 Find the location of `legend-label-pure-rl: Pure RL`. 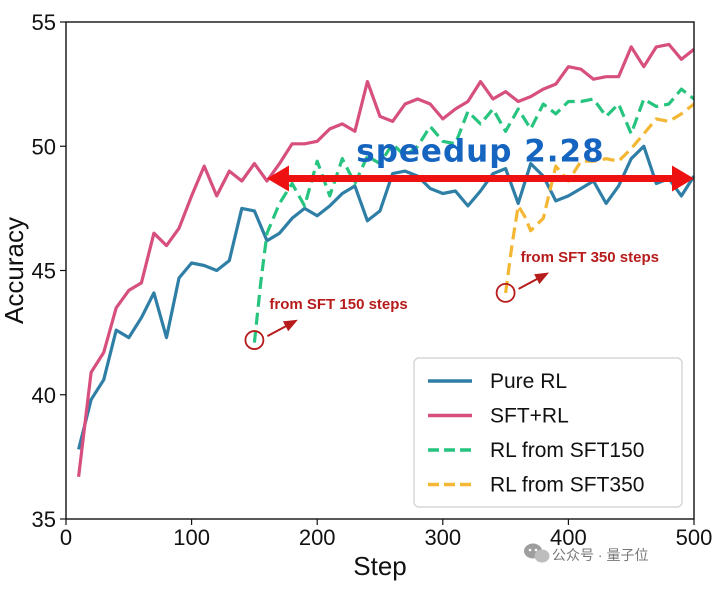

legend-label-pure-rl: Pure RL is located at coordinates (528, 381).